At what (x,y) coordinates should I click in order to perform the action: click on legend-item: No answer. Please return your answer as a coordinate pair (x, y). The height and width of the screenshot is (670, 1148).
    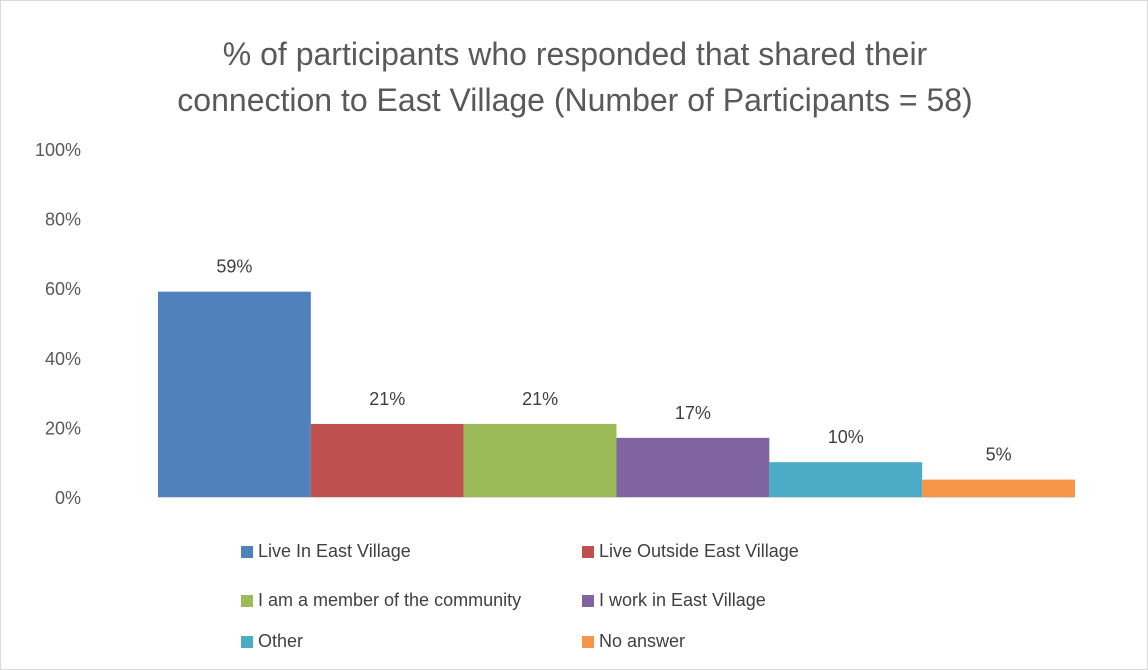
    Looking at the image, I should click on (633, 641).